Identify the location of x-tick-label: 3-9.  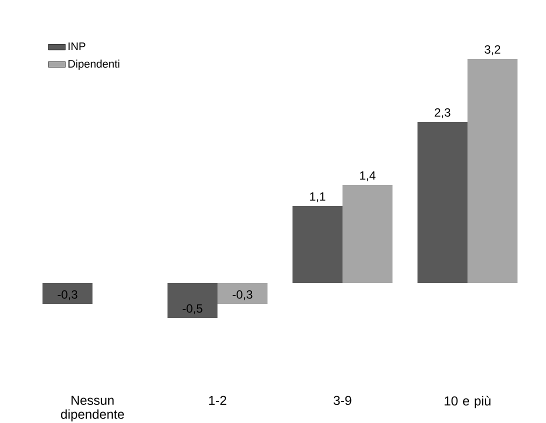
(343, 401).